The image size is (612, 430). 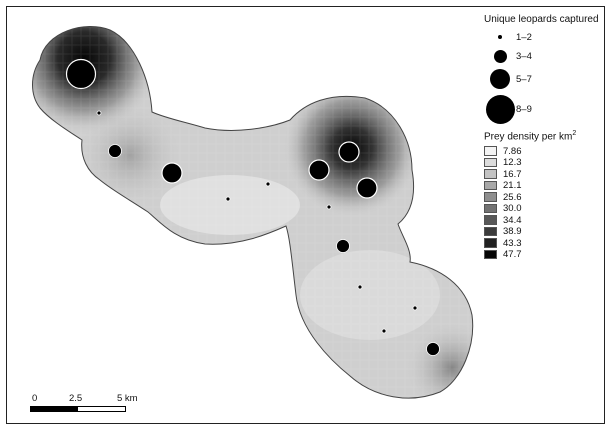 What do you see at coordinates (100, 399) in the screenshot?
I see `scale-bar-labels: 0 2.5 5 km` at bounding box center [100, 399].